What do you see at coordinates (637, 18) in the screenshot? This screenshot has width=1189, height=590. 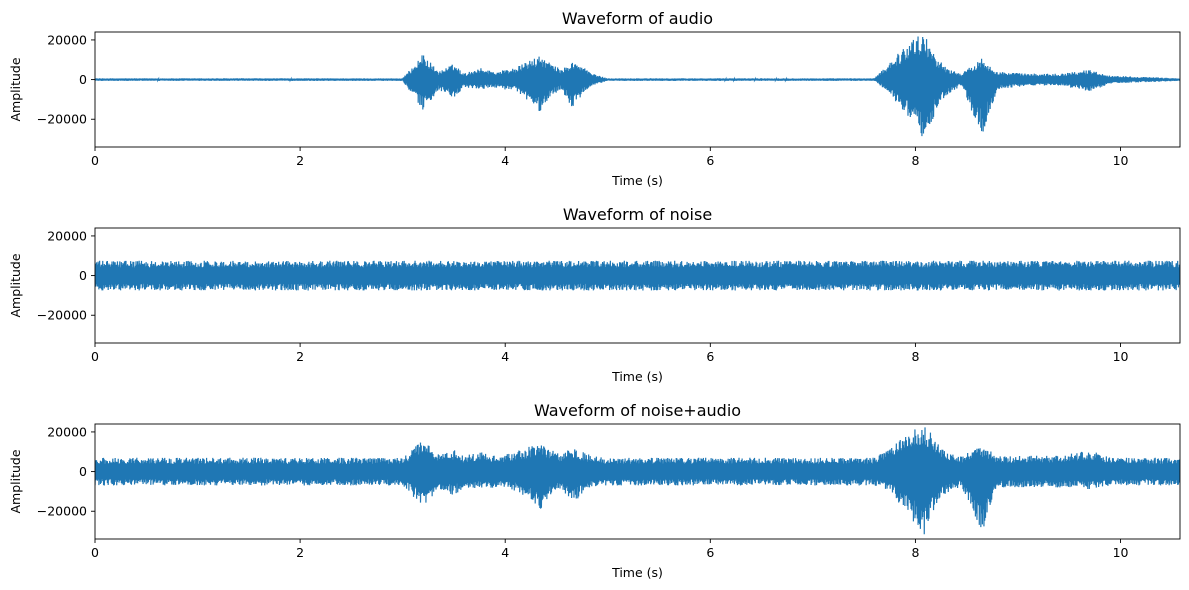 I see `chart-title: Waveform of audio` at bounding box center [637, 18].